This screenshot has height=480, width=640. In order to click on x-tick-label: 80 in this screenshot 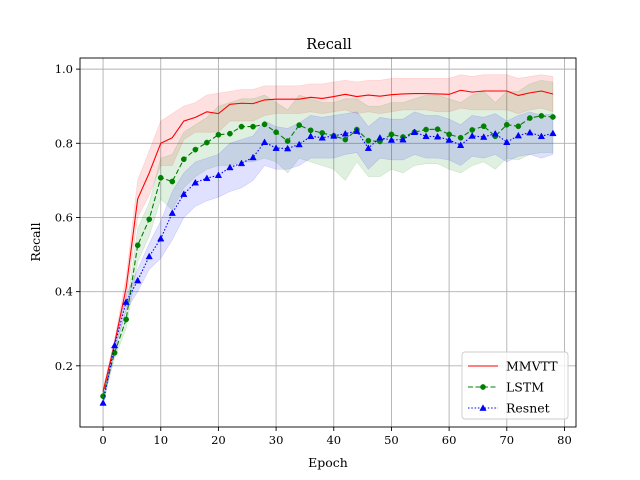, I will do `click(564, 440)`.